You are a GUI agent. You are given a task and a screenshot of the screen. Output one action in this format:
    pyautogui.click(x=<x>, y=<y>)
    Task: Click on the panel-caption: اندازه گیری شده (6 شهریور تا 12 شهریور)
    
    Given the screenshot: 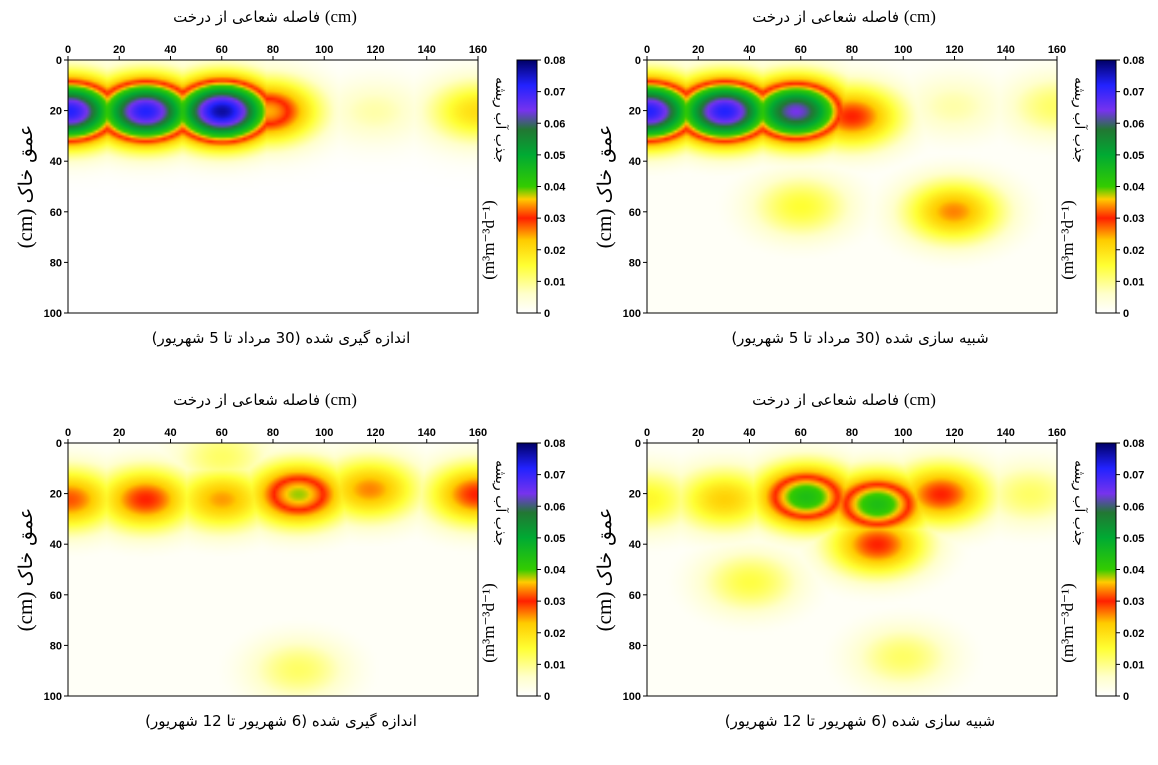 What is the action you would take?
    pyautogui.click(x=281, y=721)
    